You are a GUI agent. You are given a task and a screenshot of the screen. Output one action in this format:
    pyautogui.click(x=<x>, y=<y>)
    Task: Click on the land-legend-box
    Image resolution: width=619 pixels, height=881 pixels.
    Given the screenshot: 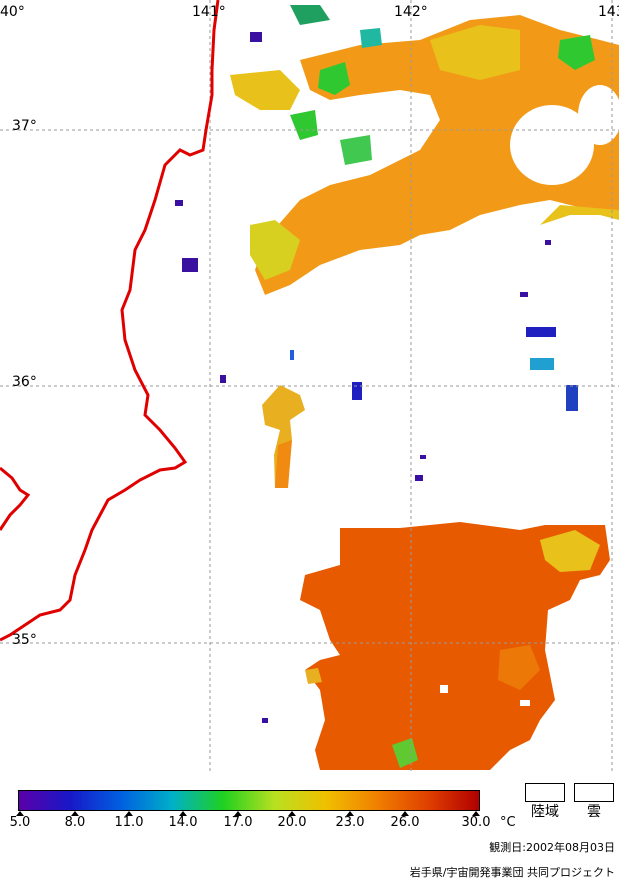 What is the action you would take?
    pyautogui.click(x=545, y=792)
    